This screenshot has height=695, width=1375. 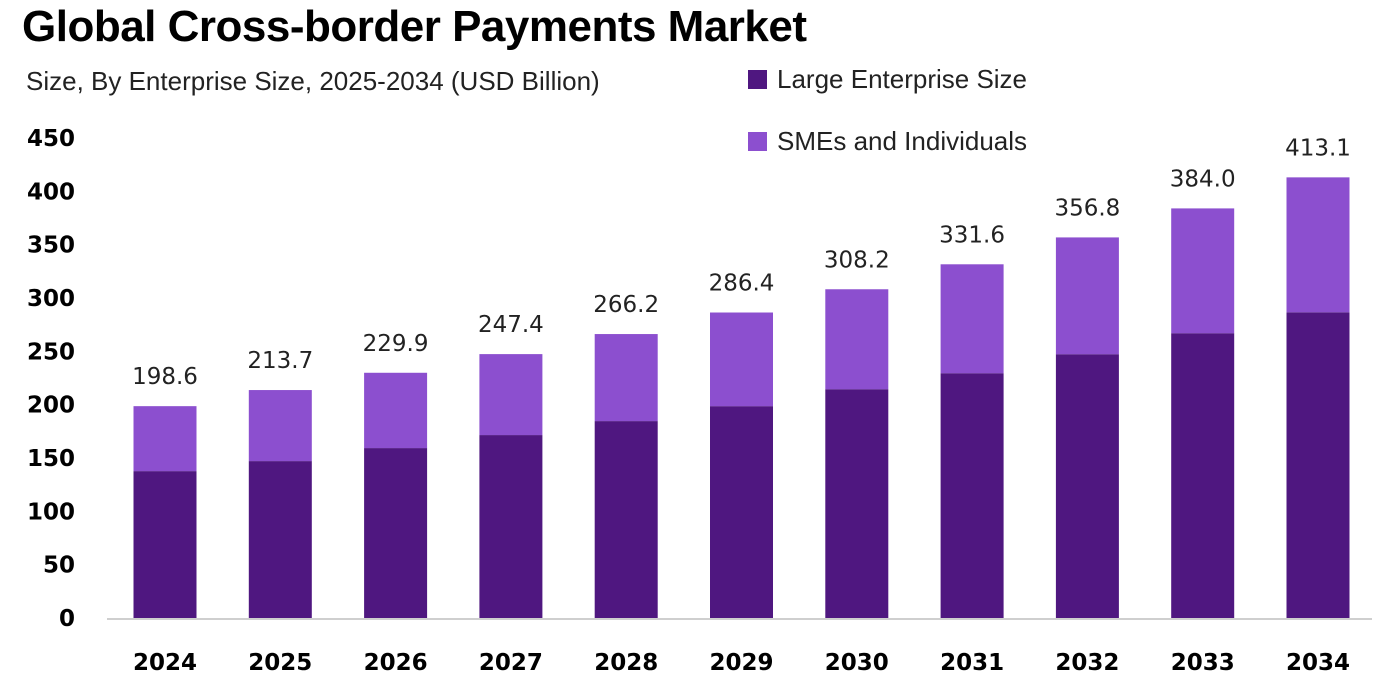 I want to click on x-tick-label-2026: 2026, so click(x=396, y=663).